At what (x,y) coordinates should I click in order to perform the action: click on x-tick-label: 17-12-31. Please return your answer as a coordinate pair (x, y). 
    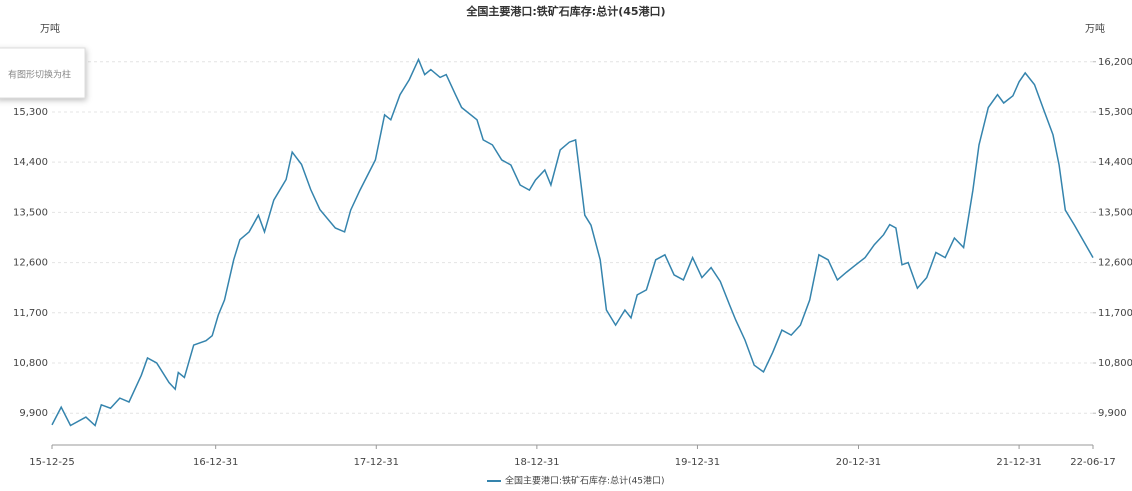
    Looking at the image, I should click on (376, 462).